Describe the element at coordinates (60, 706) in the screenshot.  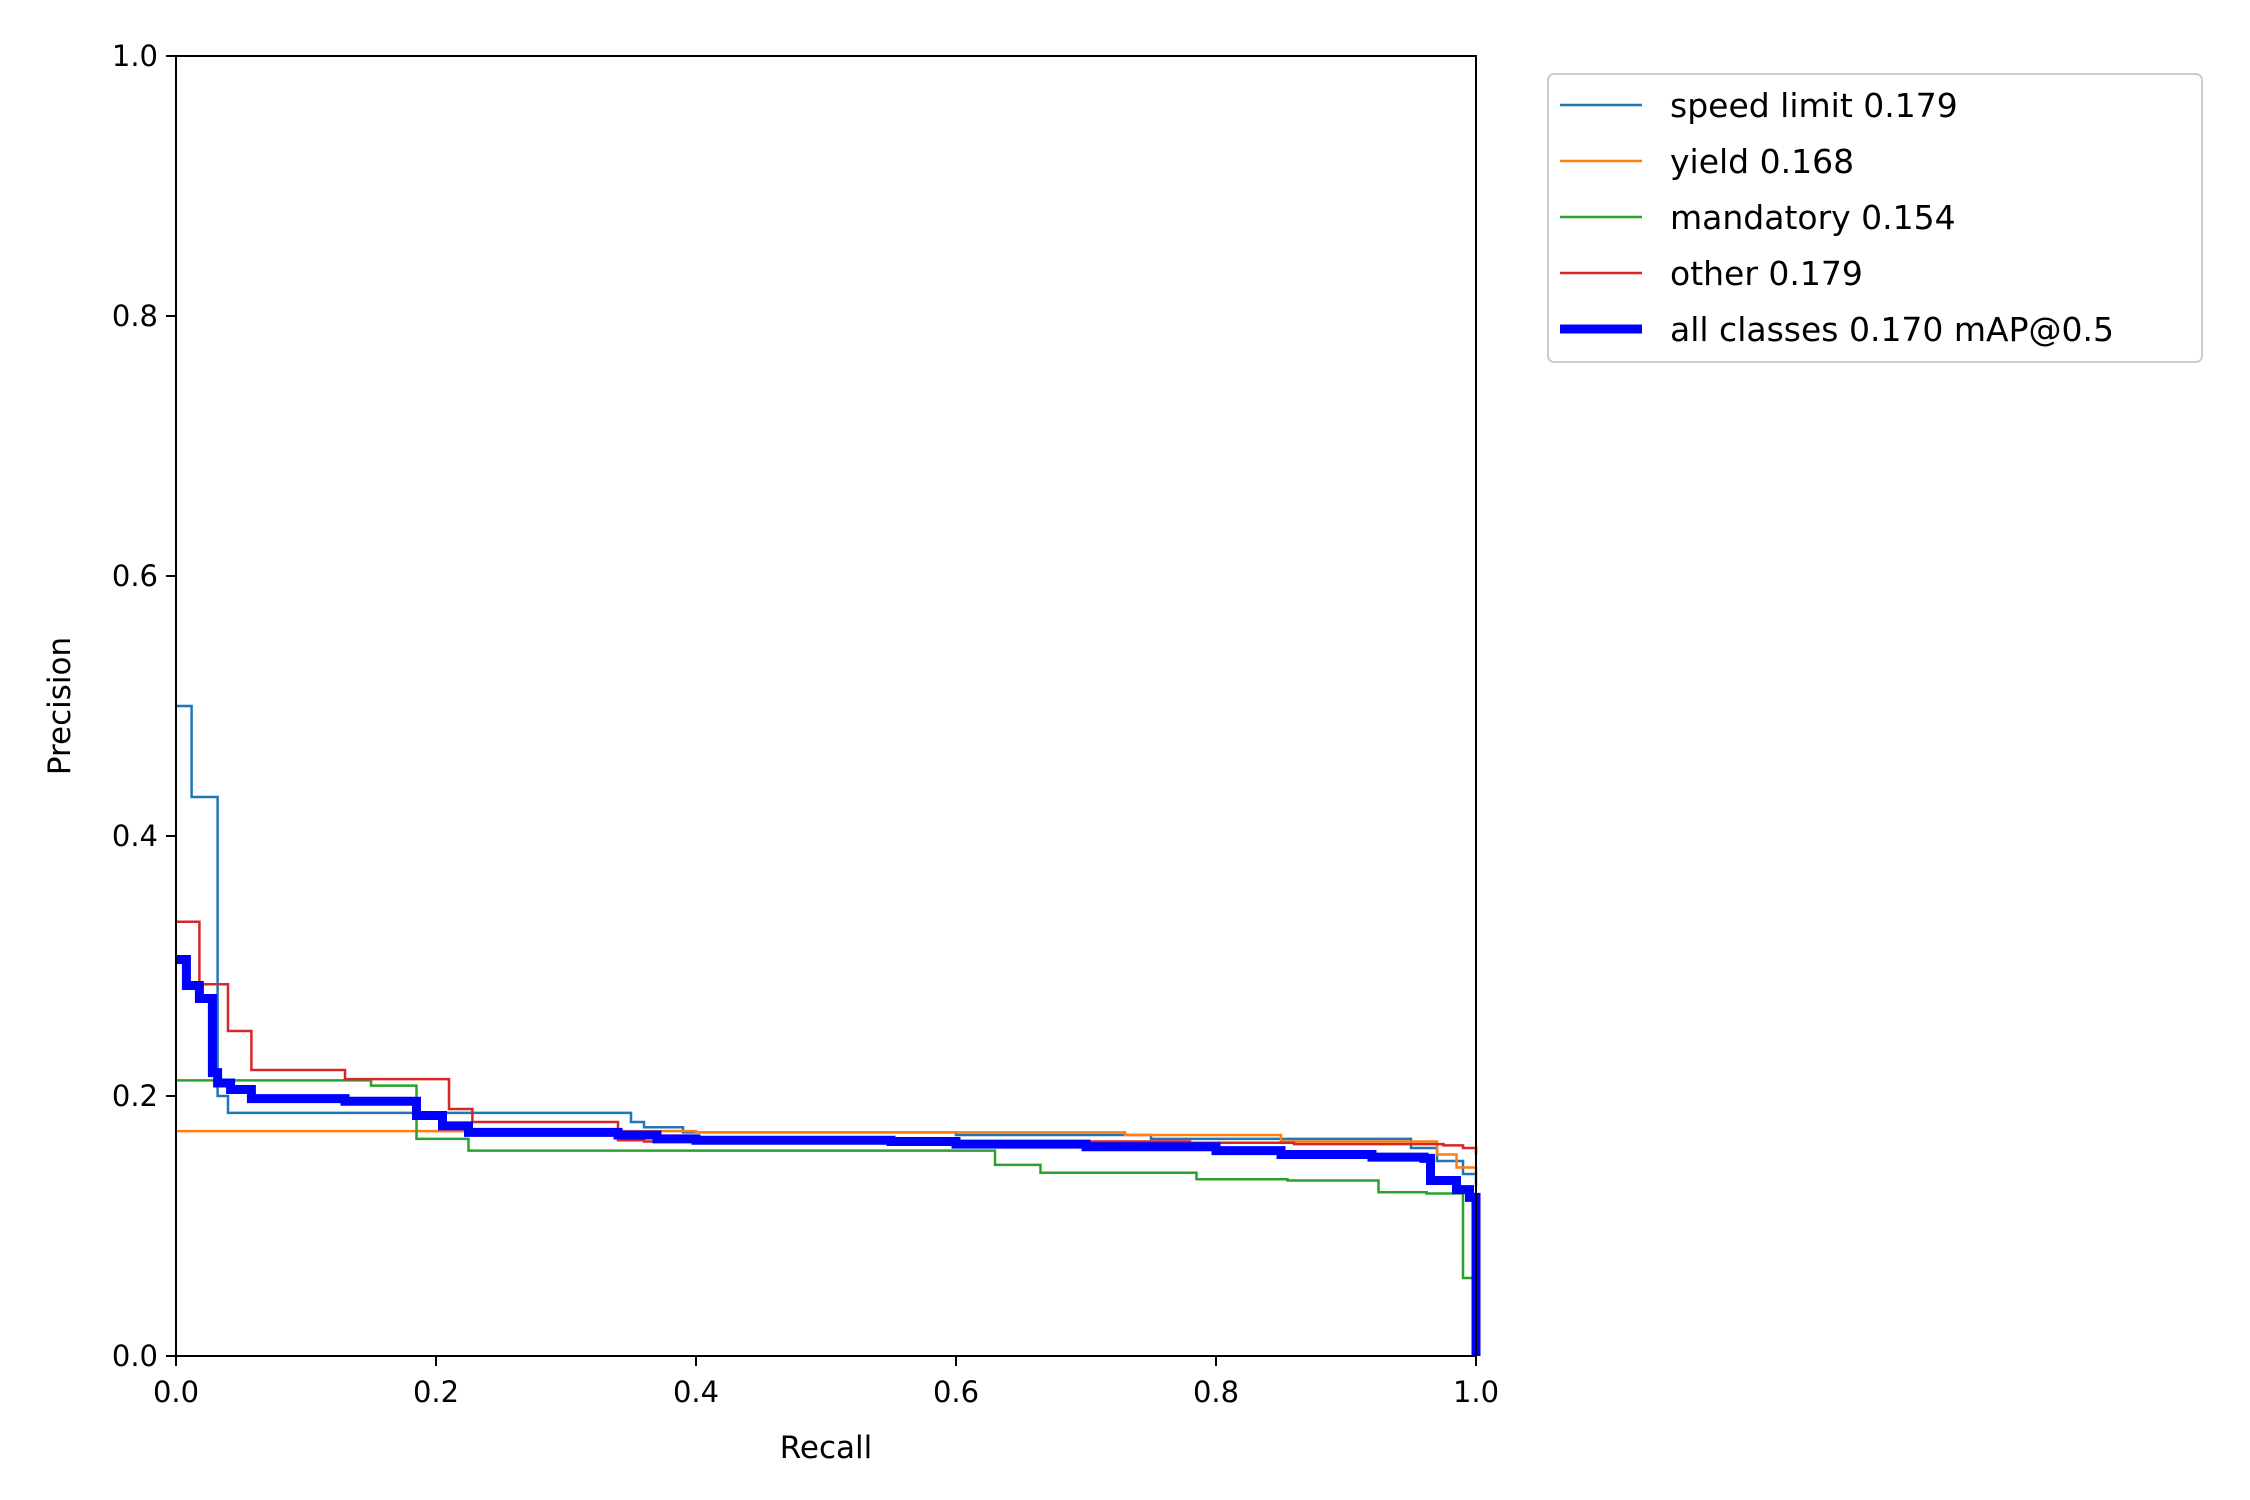
I see `y-axis-label: Precision` at that location.